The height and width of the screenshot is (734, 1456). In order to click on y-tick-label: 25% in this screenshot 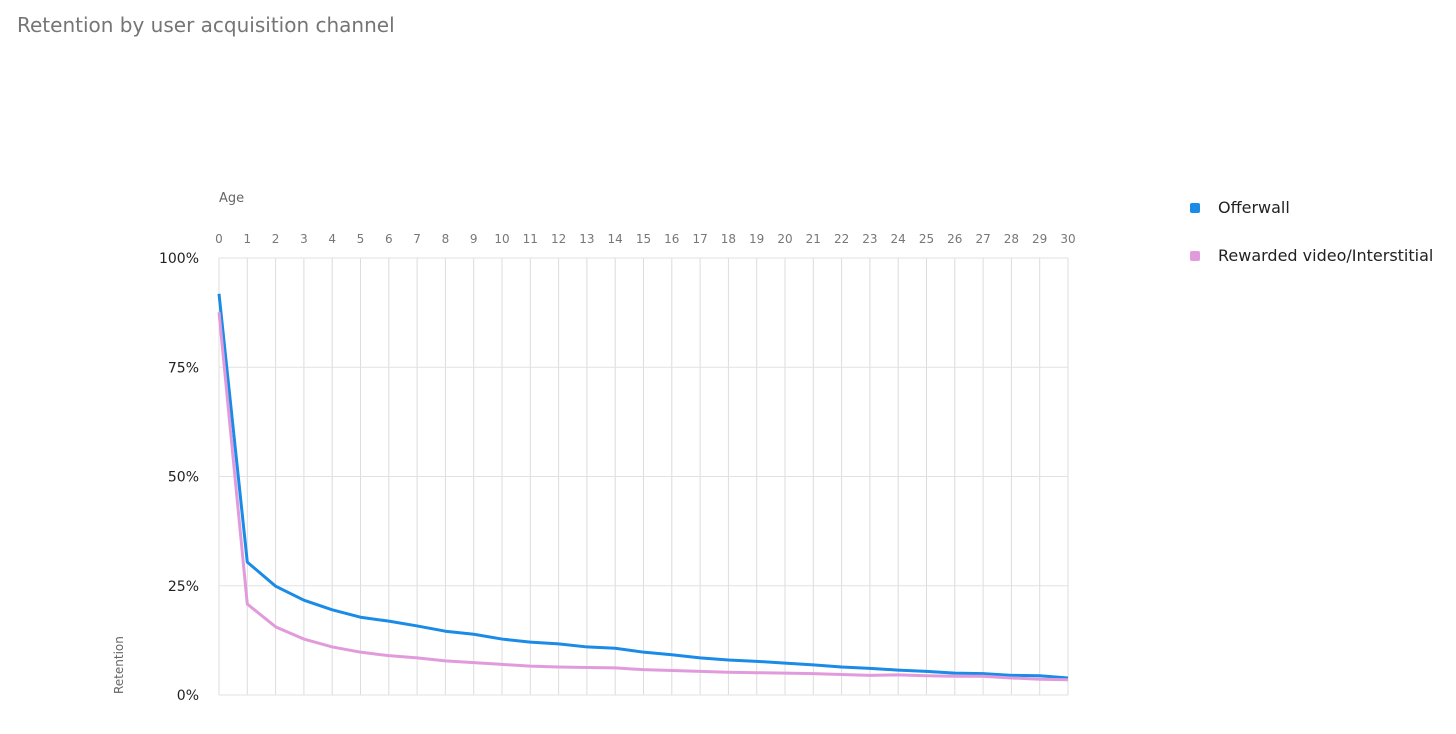, I will do `click(183, 587)`.